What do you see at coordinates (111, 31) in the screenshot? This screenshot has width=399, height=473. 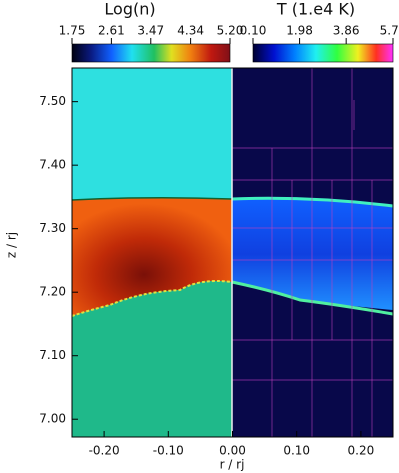 I see `colorbar-tick-label: 2.61` at bounding box center [111, 31].